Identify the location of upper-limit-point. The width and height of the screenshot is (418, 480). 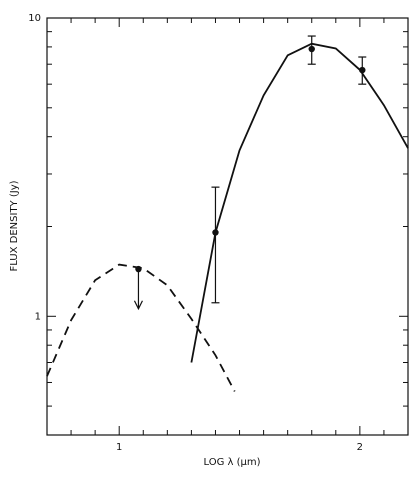
(138, 269).